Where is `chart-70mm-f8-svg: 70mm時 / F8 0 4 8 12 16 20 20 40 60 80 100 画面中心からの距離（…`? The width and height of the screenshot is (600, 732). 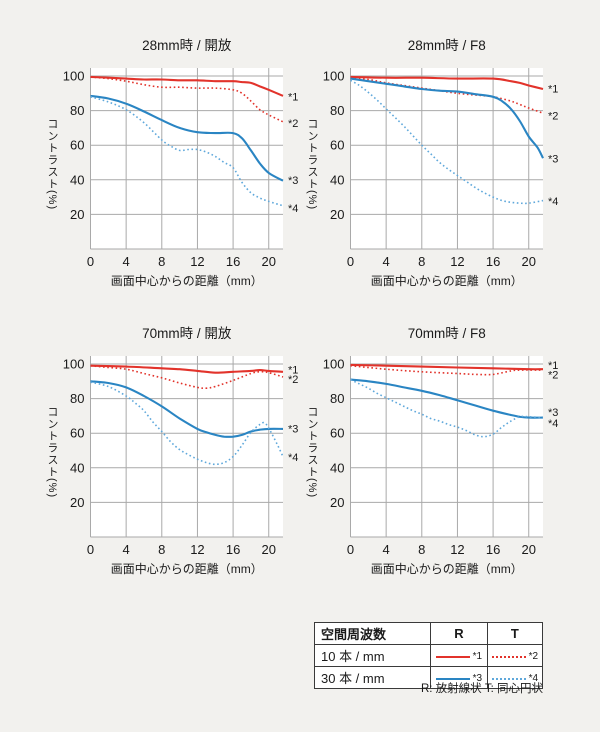 chart-70mm-f8-svg: 70mm時 / F8 0 4 8 12 16 20 20 40 60 80 100 画面中心からの距離（… is located at coordinates (441, 451).